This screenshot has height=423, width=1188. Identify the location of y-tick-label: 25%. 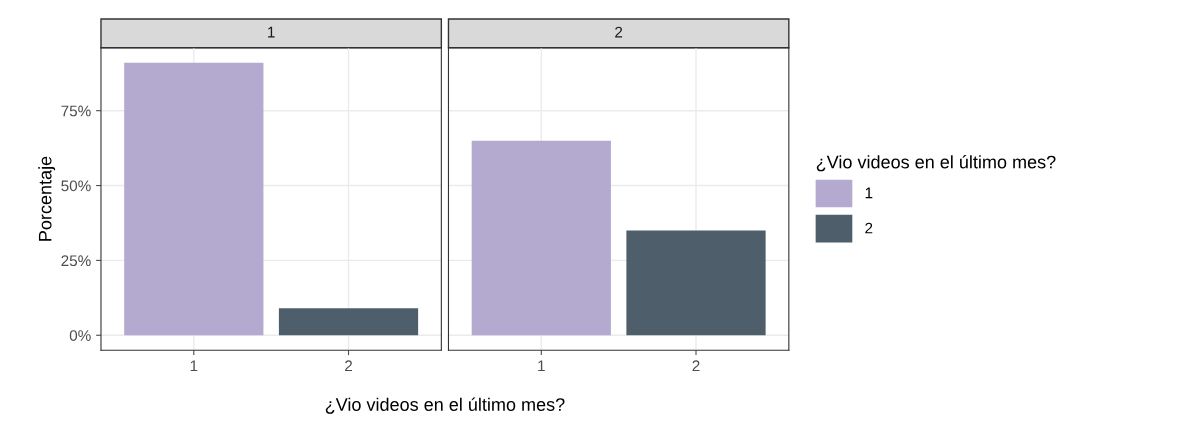
(76, 261).